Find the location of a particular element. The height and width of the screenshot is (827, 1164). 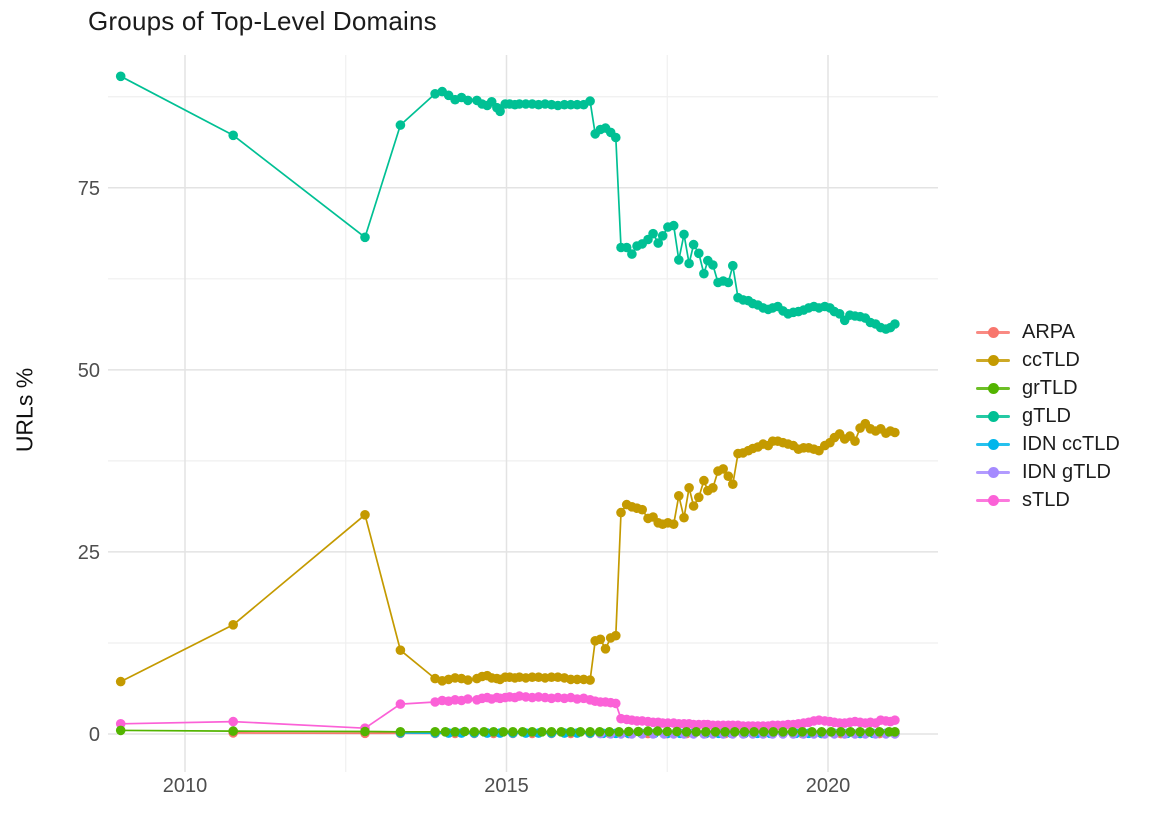

x-tick-label: 2020 is located at coordinates (828, 786).